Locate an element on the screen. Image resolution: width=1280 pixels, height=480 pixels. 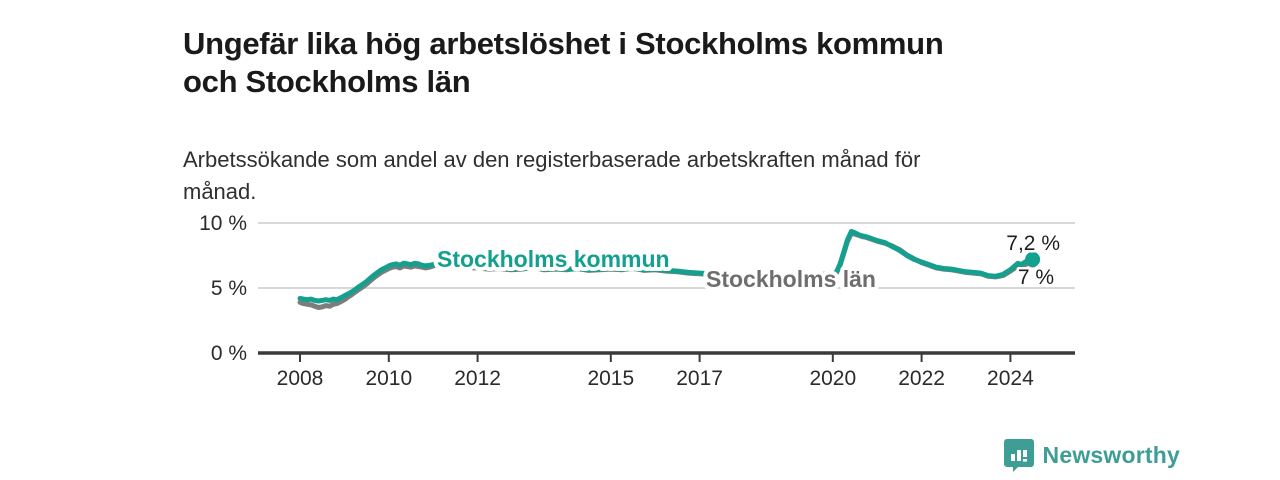
x-axis-tick-label: 2022 is located at coordinates (921, 378).